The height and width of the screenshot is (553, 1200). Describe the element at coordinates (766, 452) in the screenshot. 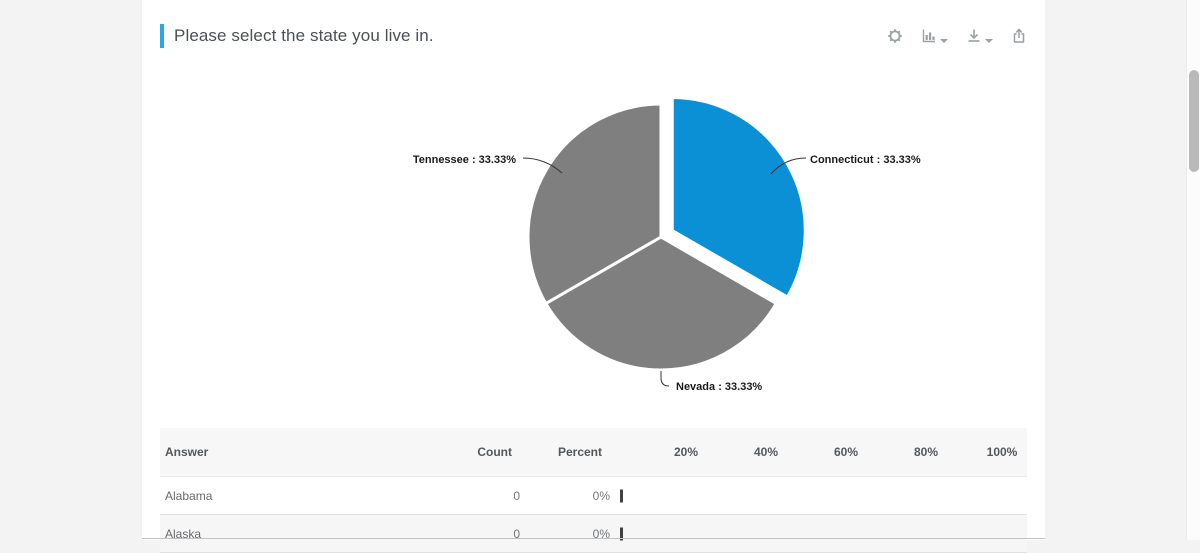

I see `scale-label-40: 40%` at that location.